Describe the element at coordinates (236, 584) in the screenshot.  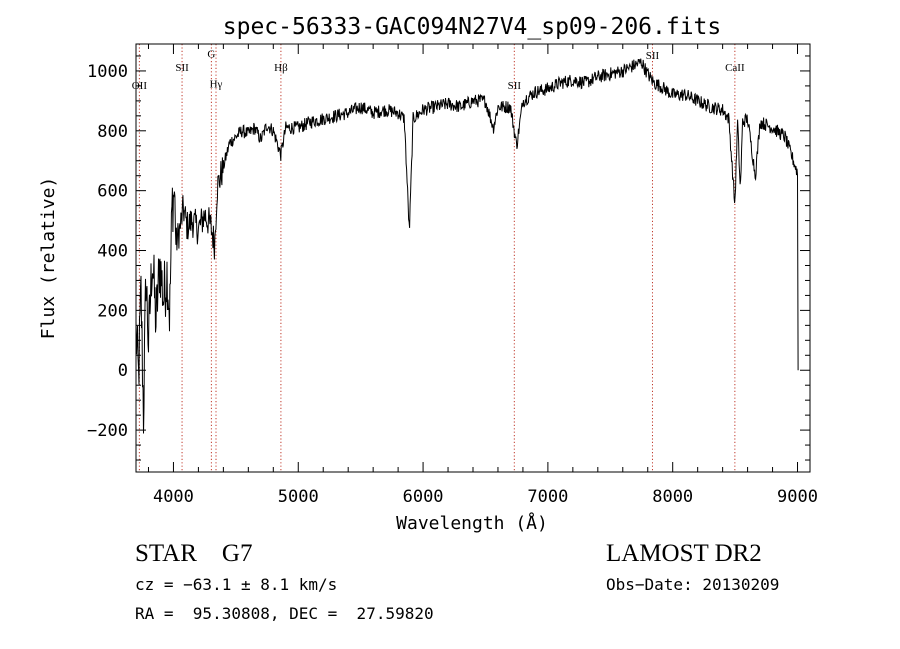
I see `redshift-velocity: cz = −63.1 ± 8.1 km/s` at that location.